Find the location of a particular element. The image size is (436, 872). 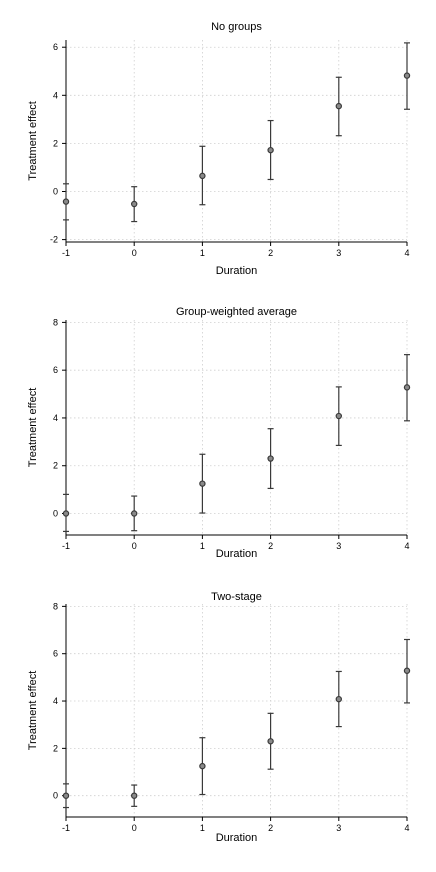

chart-title: No groups is located at coordinates (236, 27).